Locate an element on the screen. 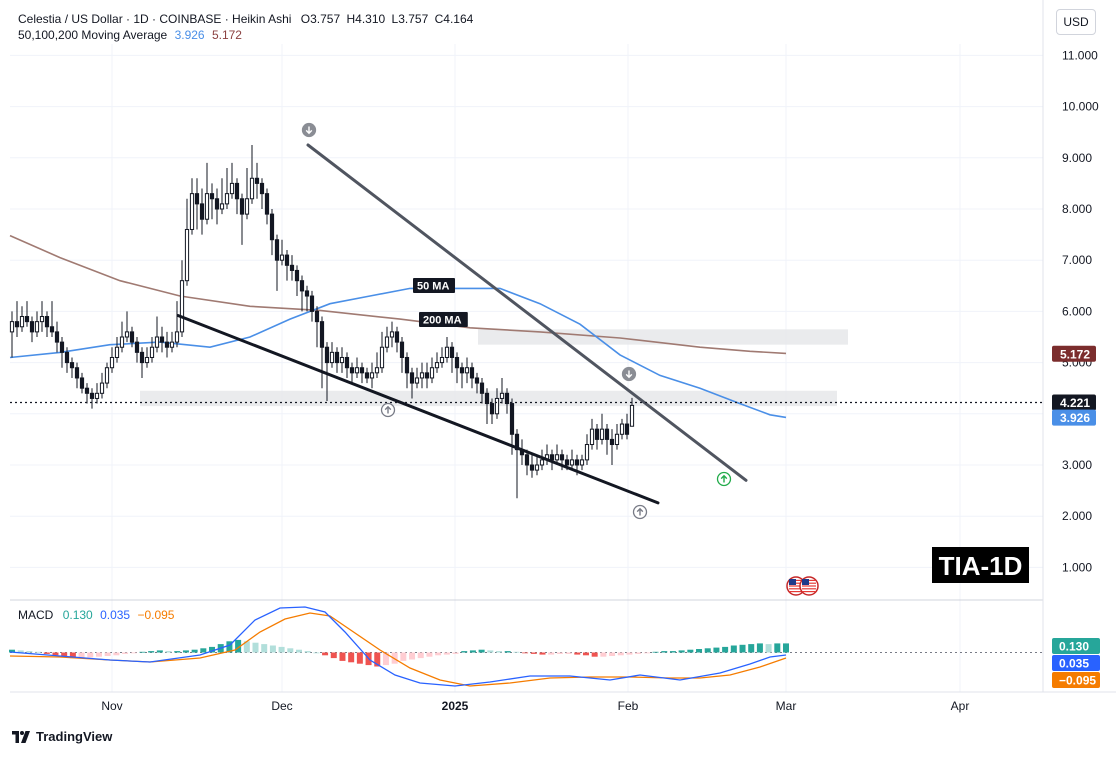 Image resolution: width=1116 pixels, height=760 pixels. us-flag-icon is located at coordinates (809, 586).